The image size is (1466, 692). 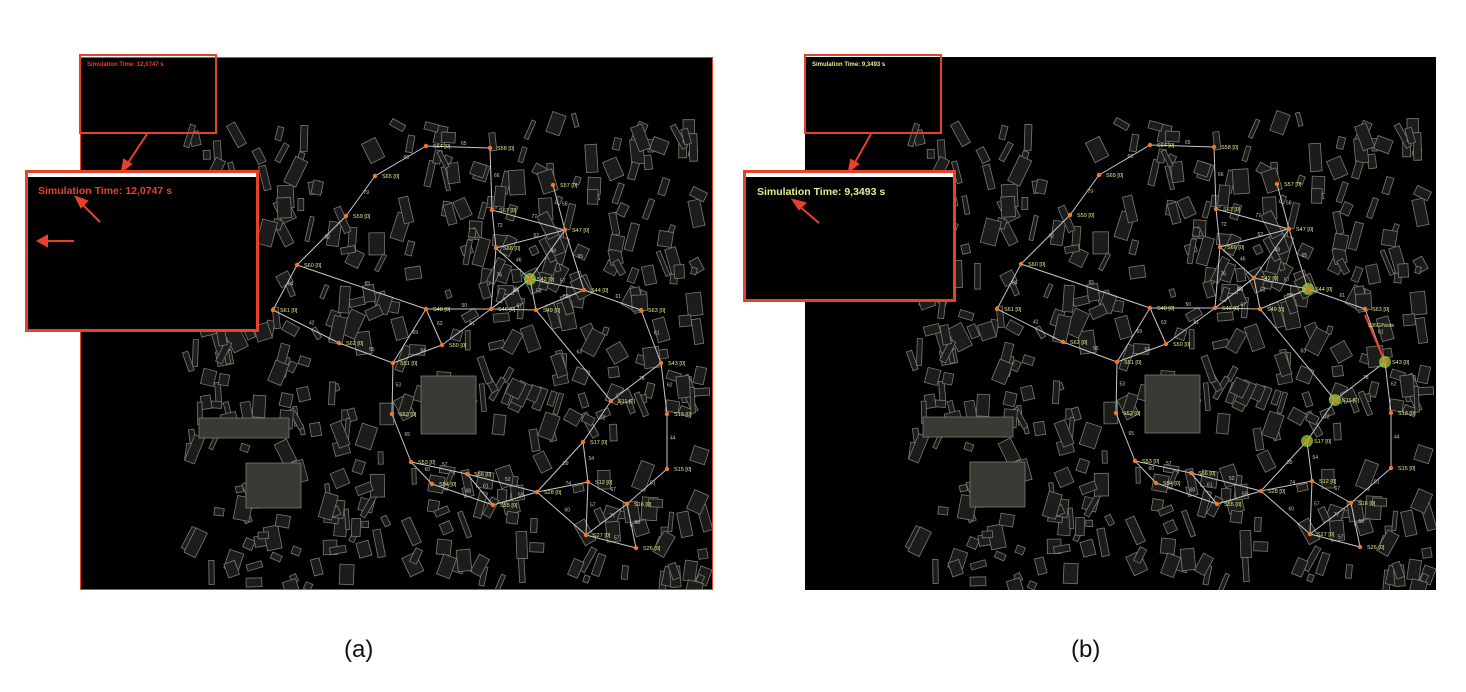 What do you see at coordinates (619, 297) in the screenshot?
I see `edge-weight-label: 61` at bounding box center [619, 297].